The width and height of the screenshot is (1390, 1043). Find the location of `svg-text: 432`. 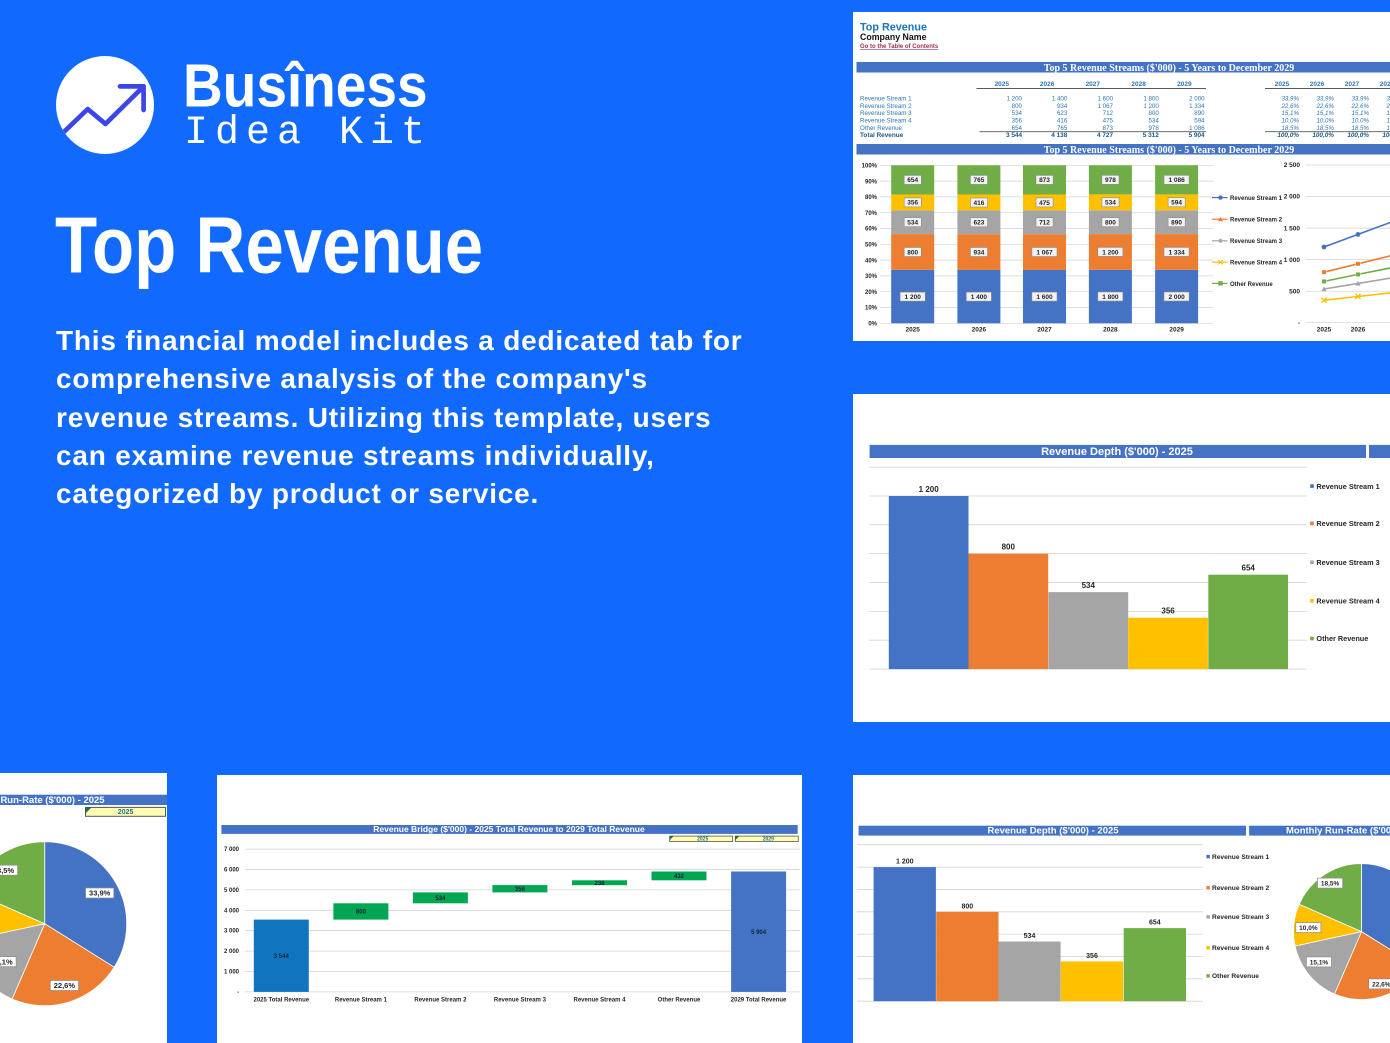

svg-text: 432 is located at coordinates (679, 877).